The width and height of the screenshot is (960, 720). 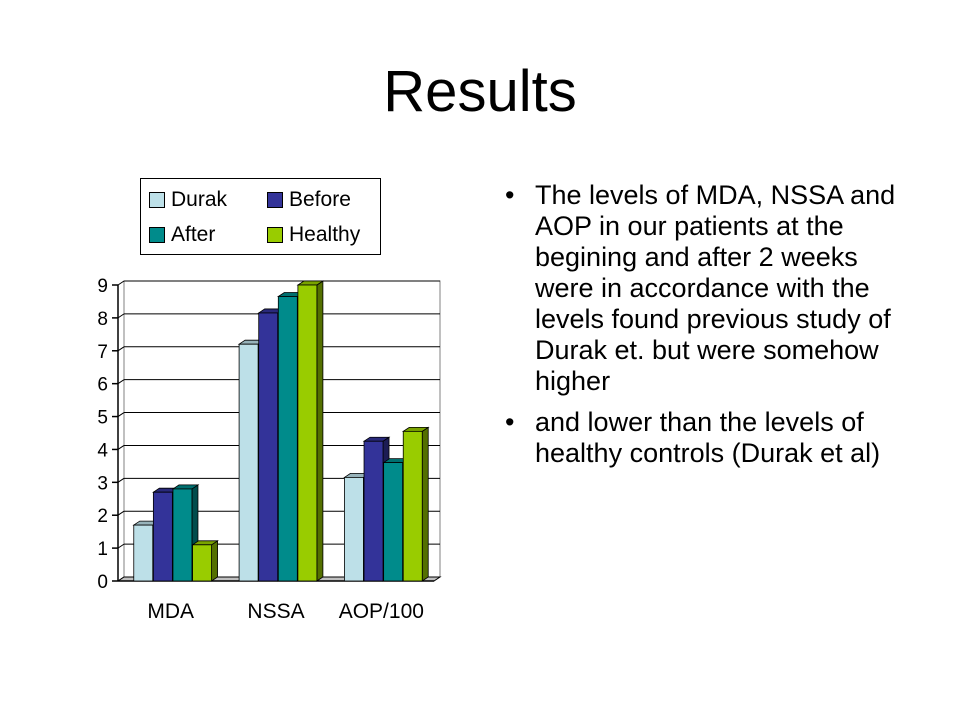 What do you see at coordinates (102, 418) in the screenshot?
I see `y-tick-label: 5` at bounding box center [102, 418].